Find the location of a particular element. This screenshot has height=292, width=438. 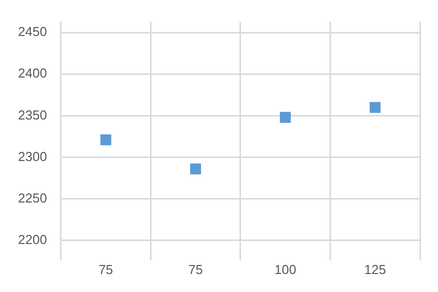

x-tick-label: 100 is located at coordinates (285, 269).